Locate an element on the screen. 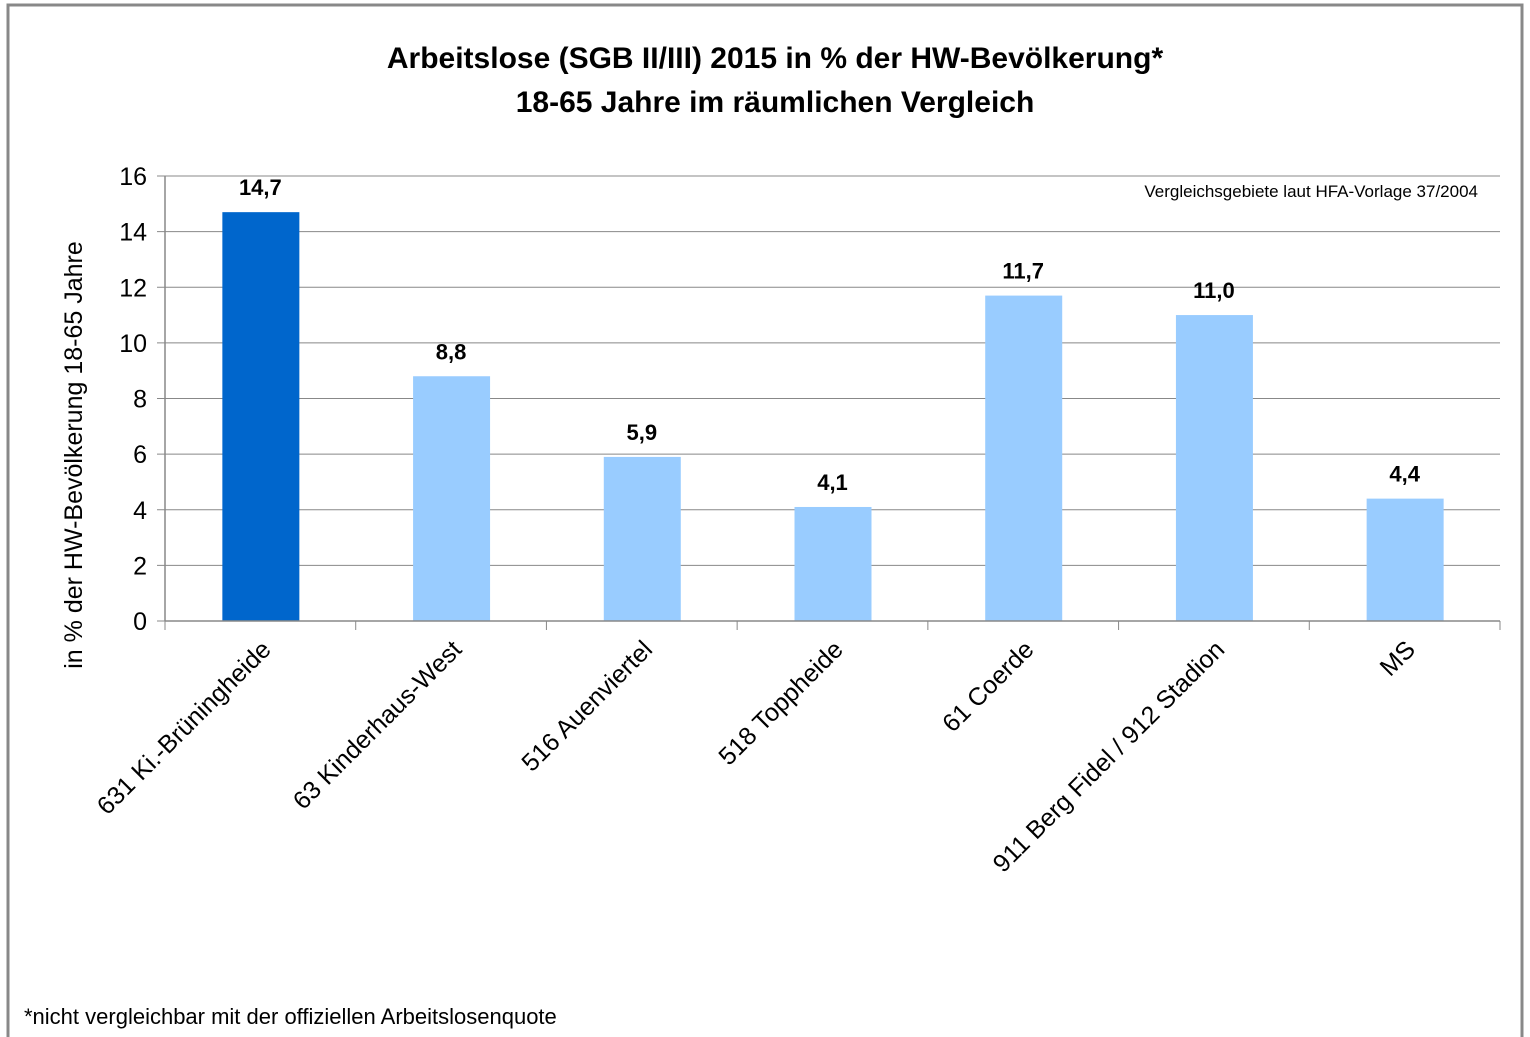 Image resolution: width=1530 pixels, height=1037 pixels. y-tick-label: 12 is located at coordinates (133, 288).